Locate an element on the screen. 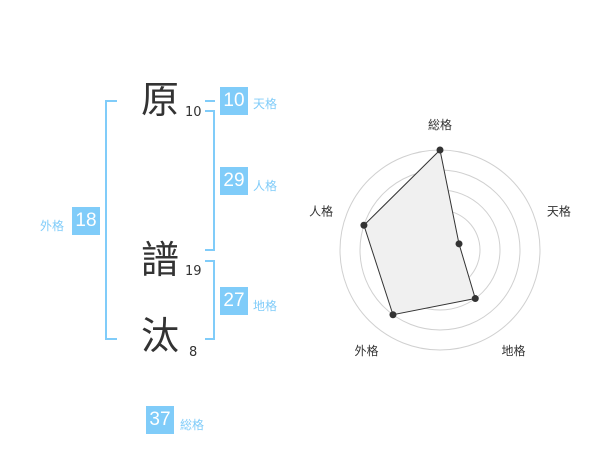 This screenshot has height=470, width=600. chikaku-bracket is located at coordinates (214, 300).